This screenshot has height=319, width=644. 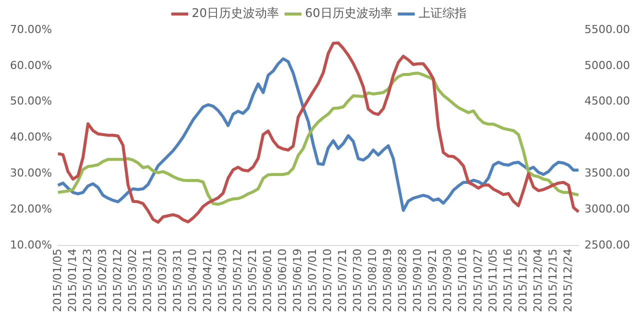 What do you see at coordinates (31, 137) in the screenshot?
I see `y-tick-label: 40.00%` at bounding box center [31, 137].